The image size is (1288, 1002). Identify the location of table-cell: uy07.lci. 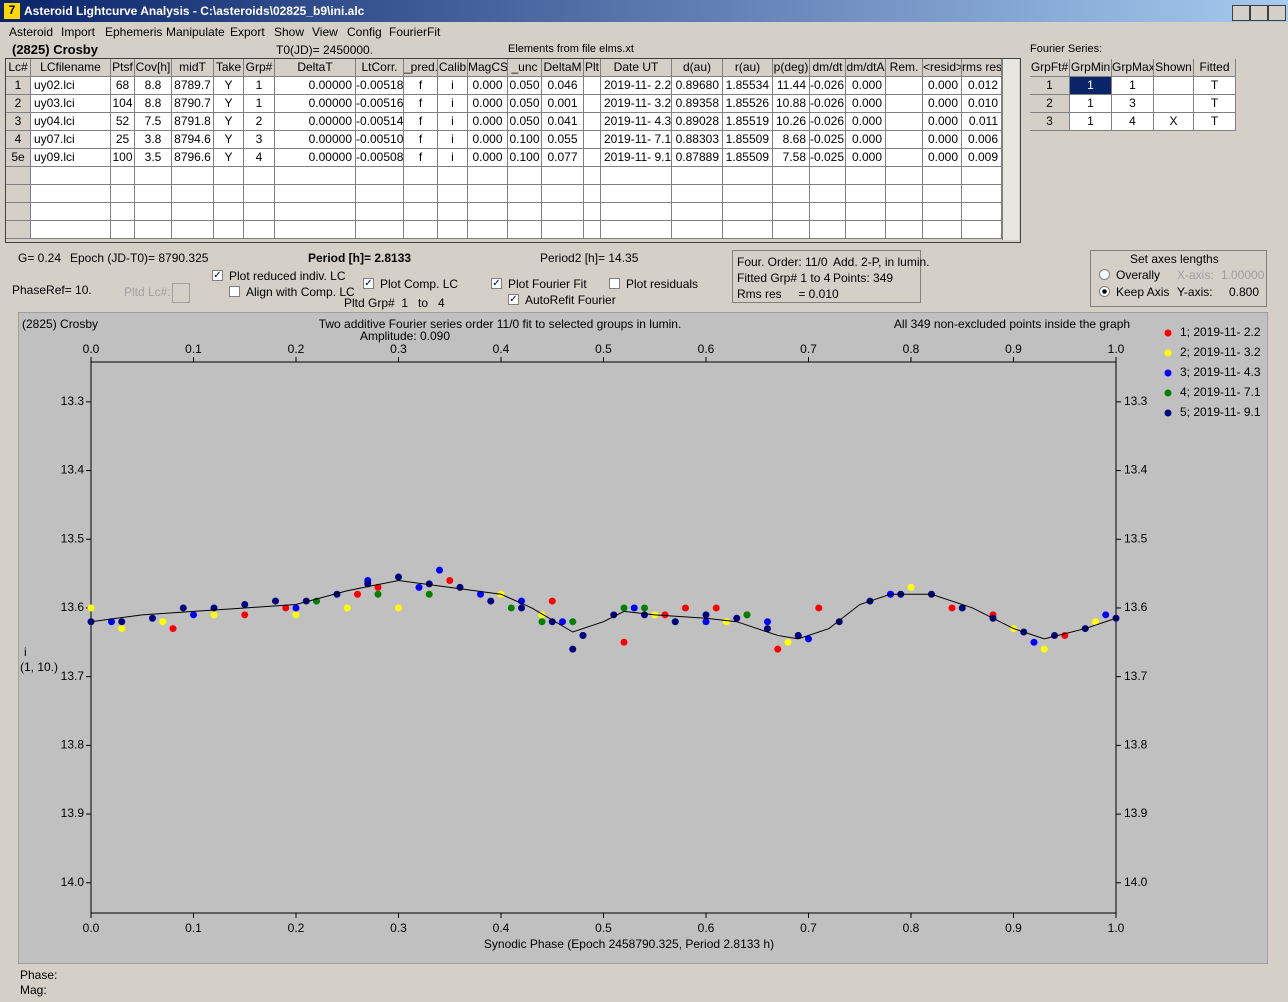
(71, 140).